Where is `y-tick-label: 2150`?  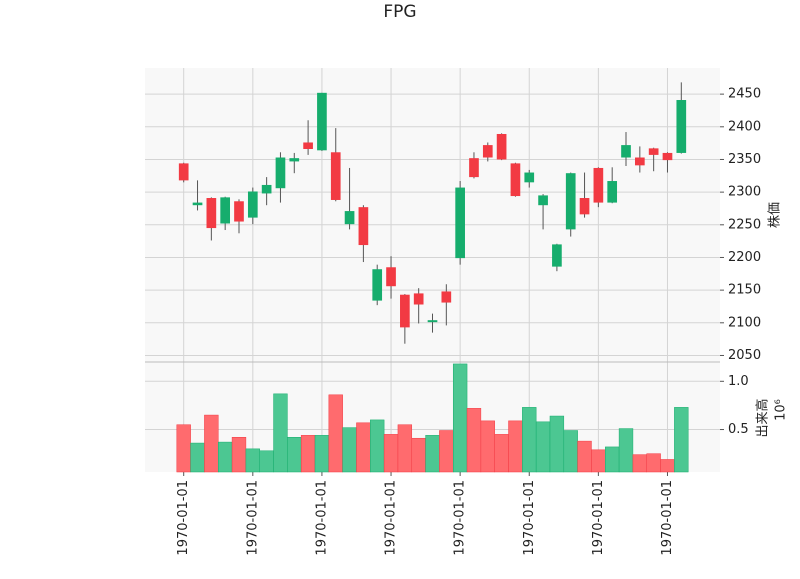
y-tick-label: 2150 is located at coordinates (744, 290).